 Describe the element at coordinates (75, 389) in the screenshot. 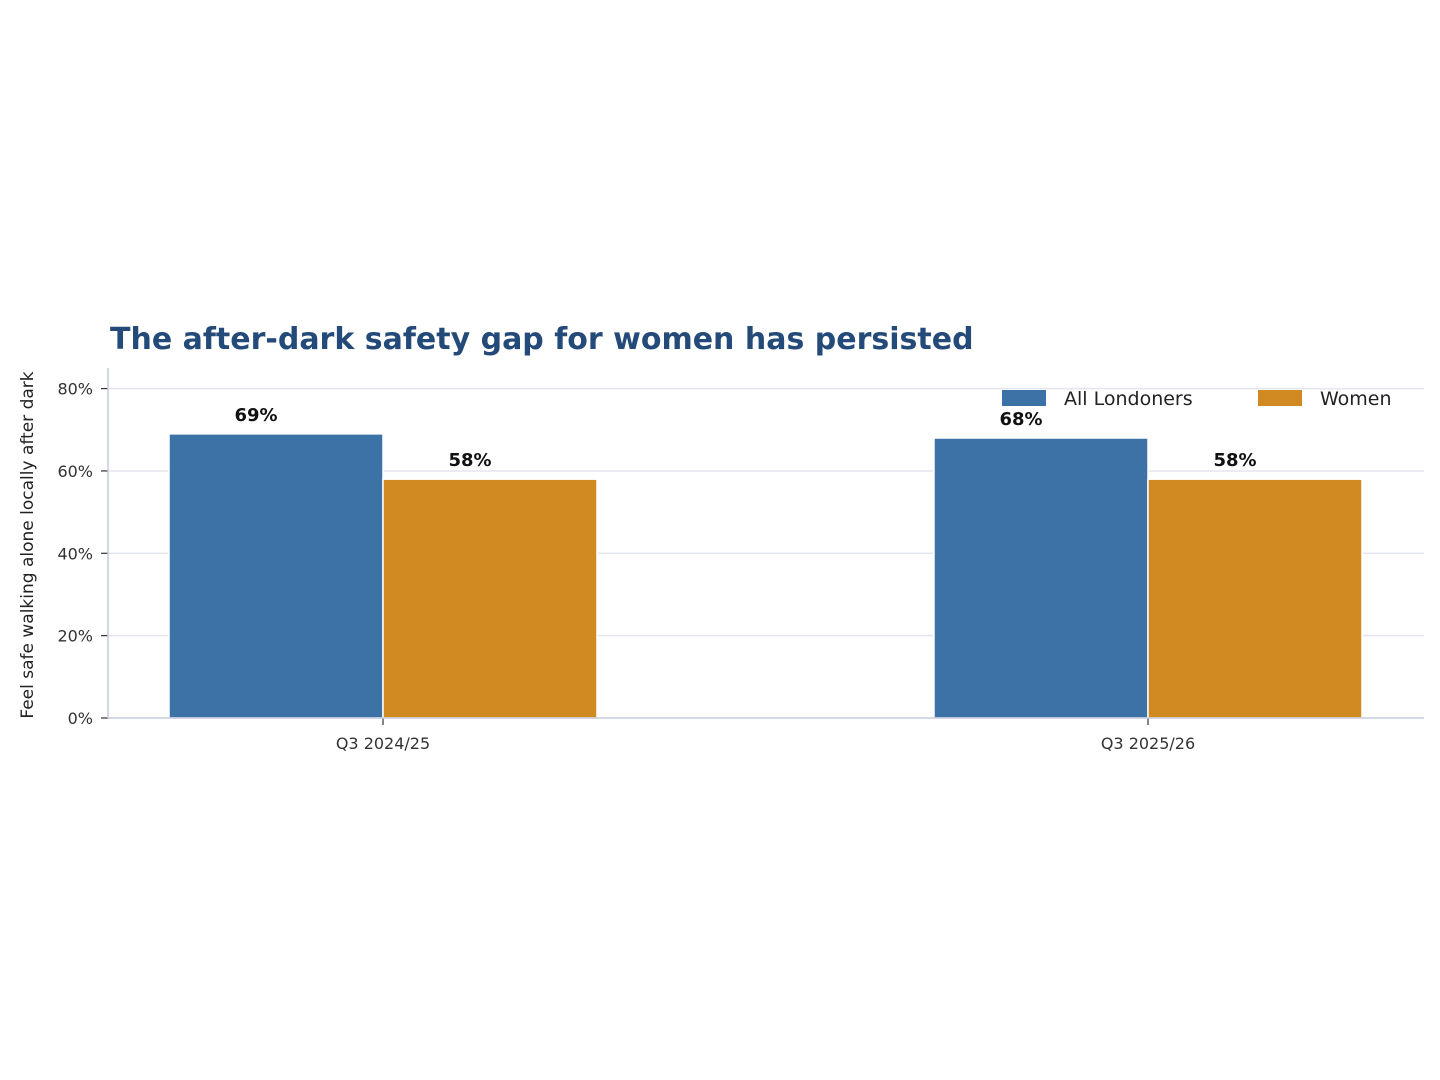

I see `y-tick-label: 80%` at that location.